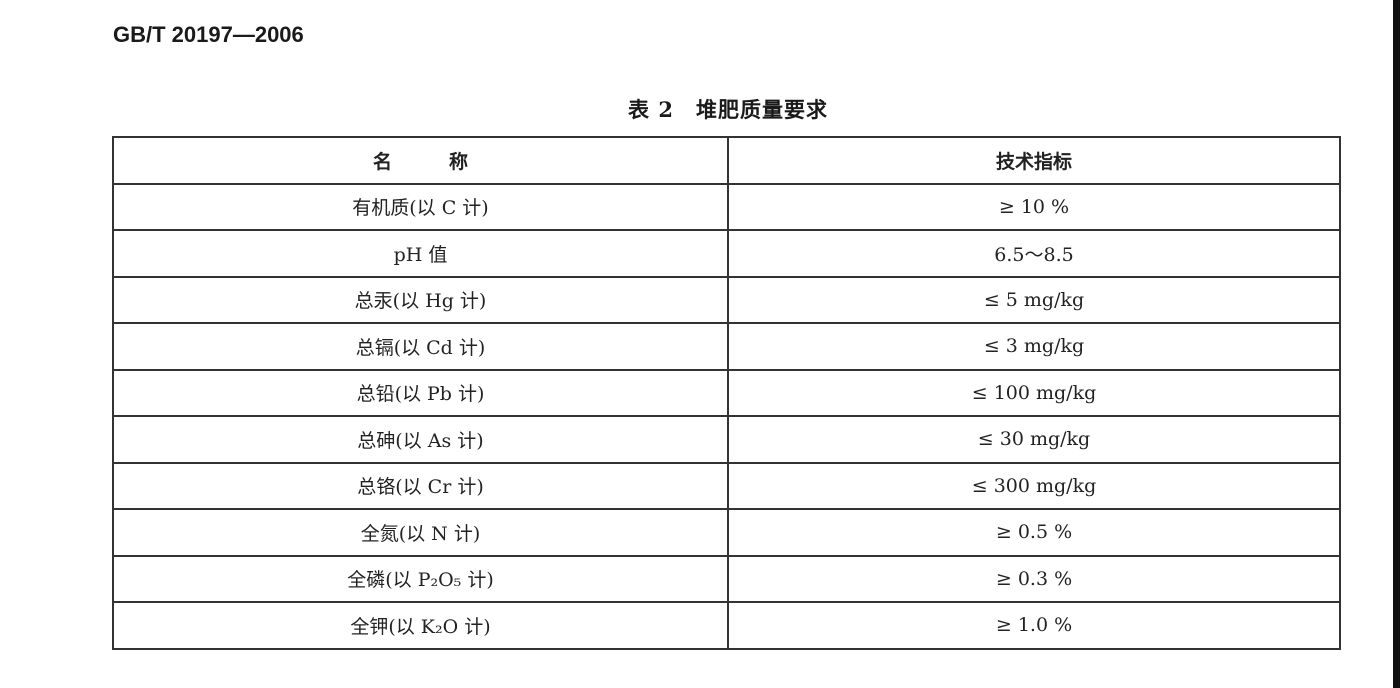  What do you see at coordinates (728, 109) in the screenshot?
I see `table-title: 表 2 堆肥质量要求` at bounding box center [728, 109].